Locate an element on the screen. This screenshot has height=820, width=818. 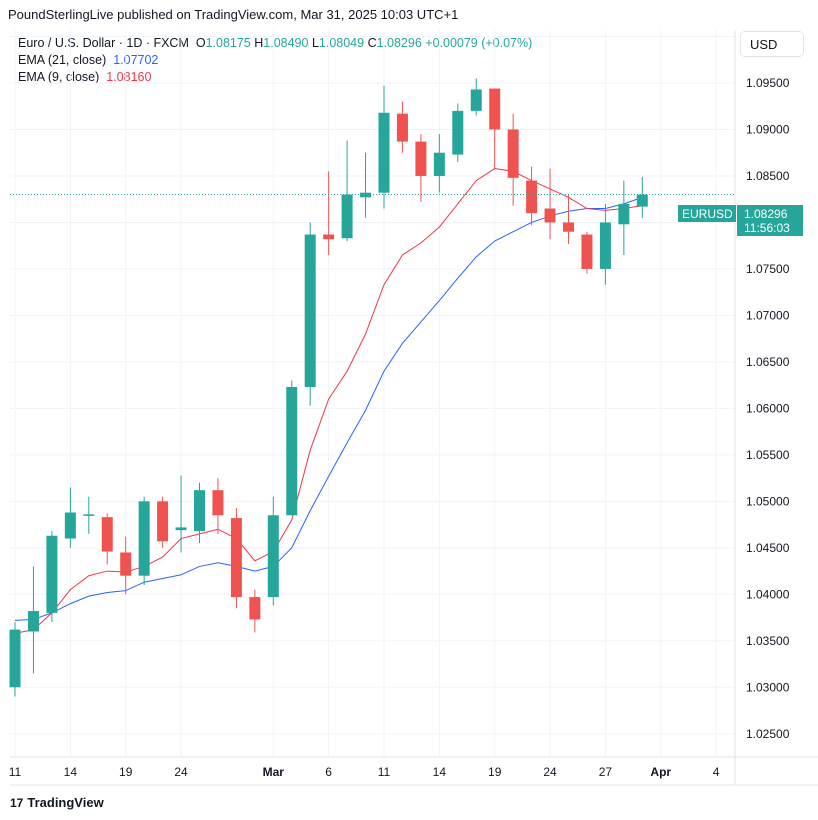
time-tick-label: 19 is located at coordinates (495, 772).